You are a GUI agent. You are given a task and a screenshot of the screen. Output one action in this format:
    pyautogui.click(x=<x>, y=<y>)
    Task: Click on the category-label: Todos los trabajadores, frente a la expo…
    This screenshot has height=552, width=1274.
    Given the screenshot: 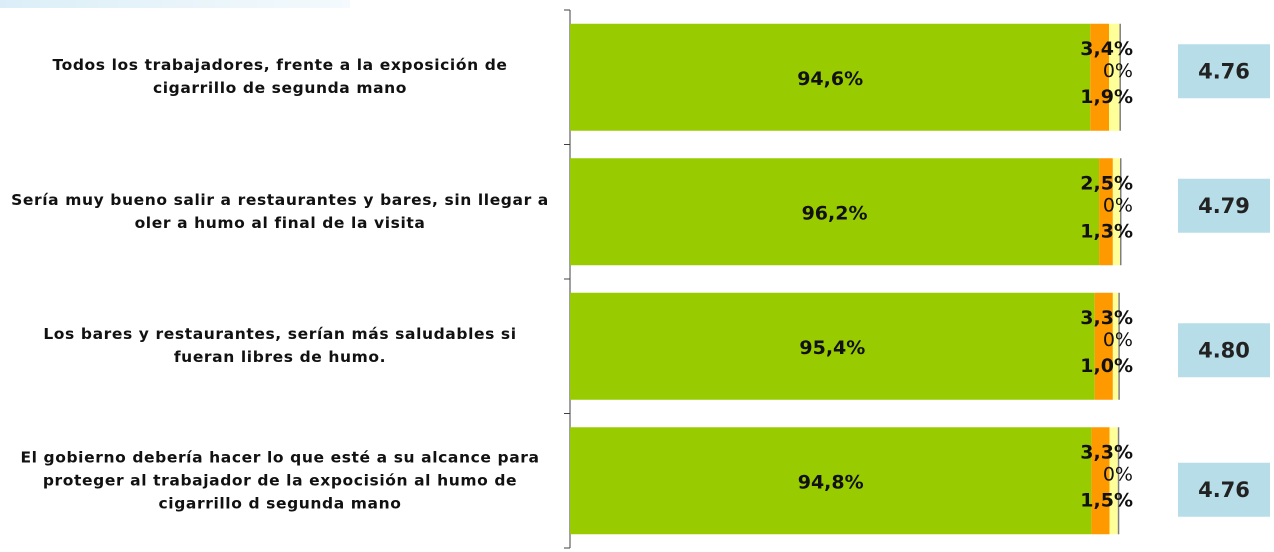 What is the action you would take?
    pyautogui.click(x=280, y=77)
    